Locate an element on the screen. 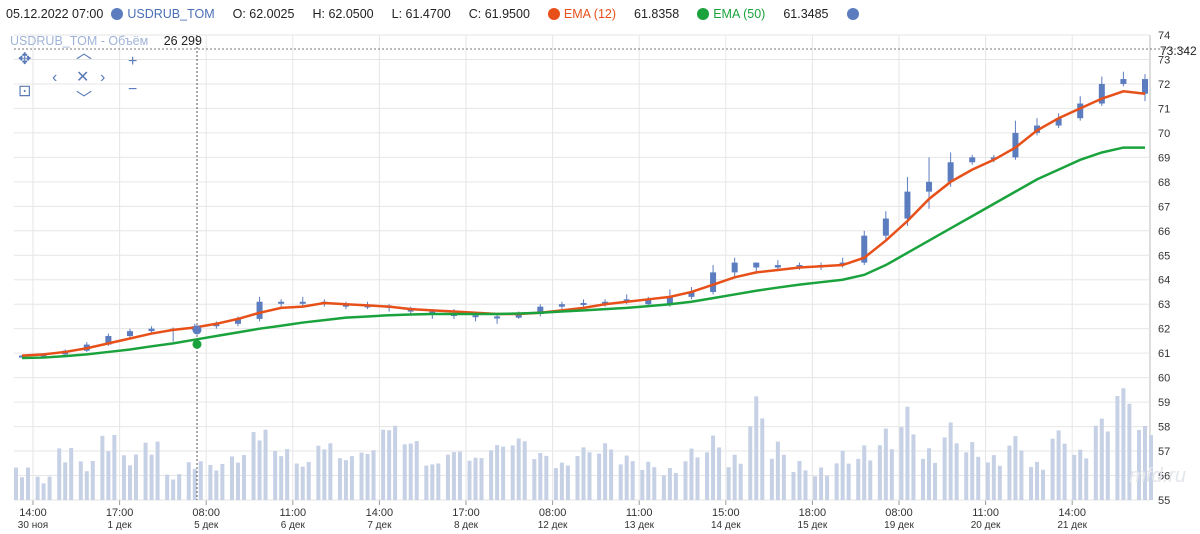  zoom-area-icon: ⊡ is located at coordinates (25, 91).